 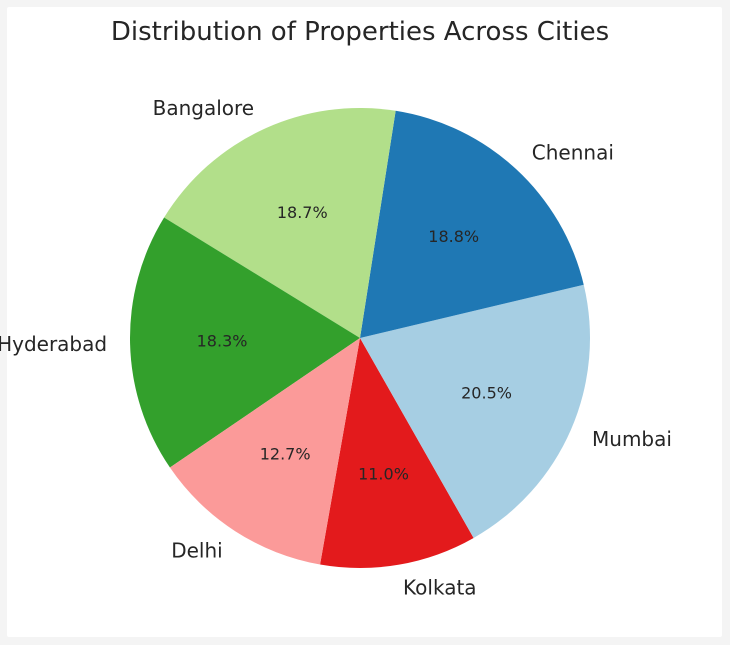 I want to click on slice-pct-kolkata: 11.0%, so click(x=383, y=473).